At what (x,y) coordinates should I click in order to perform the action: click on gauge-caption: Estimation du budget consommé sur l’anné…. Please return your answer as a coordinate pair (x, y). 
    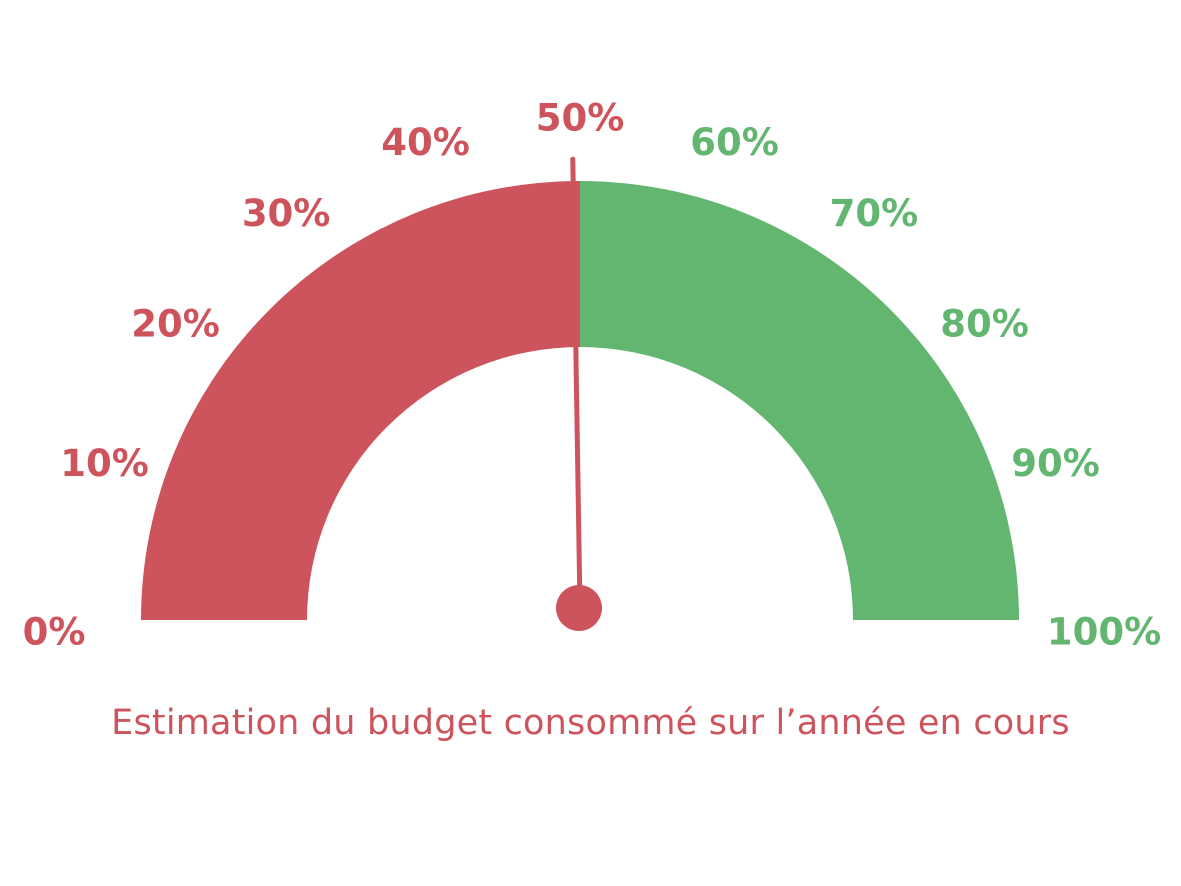
    Looking at the image, I should click on (590, 723).